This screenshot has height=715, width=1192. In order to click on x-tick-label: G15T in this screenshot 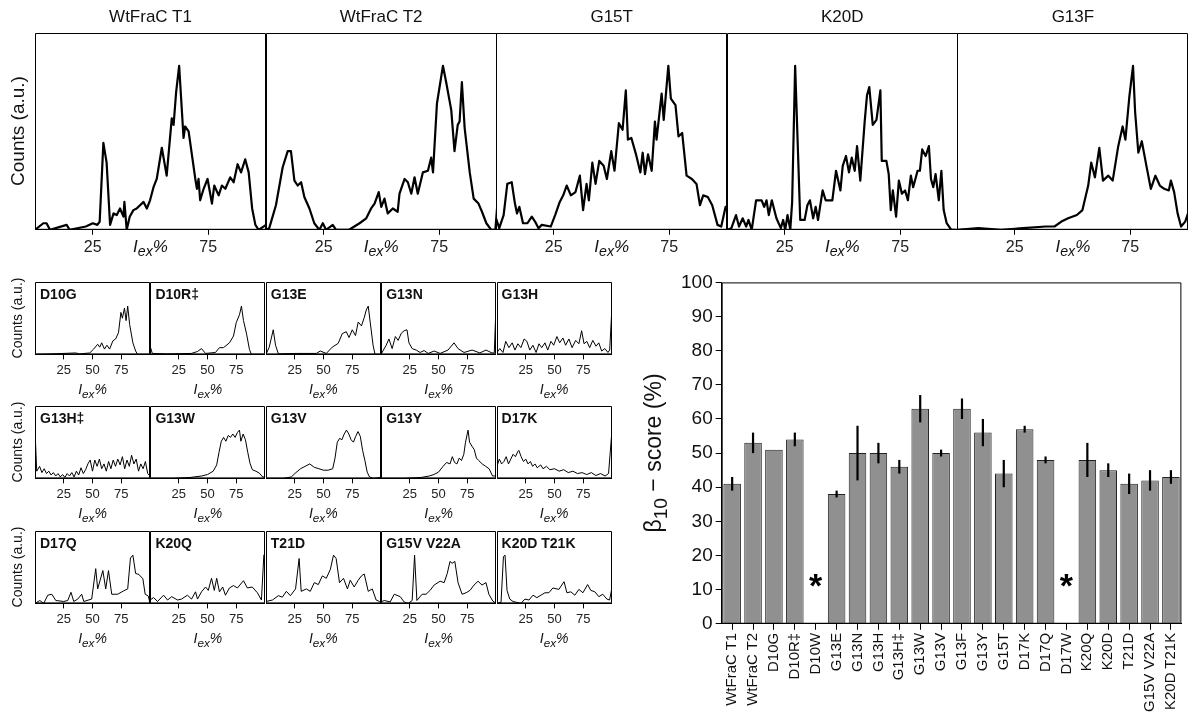, I will do `click(1002, 651)`.